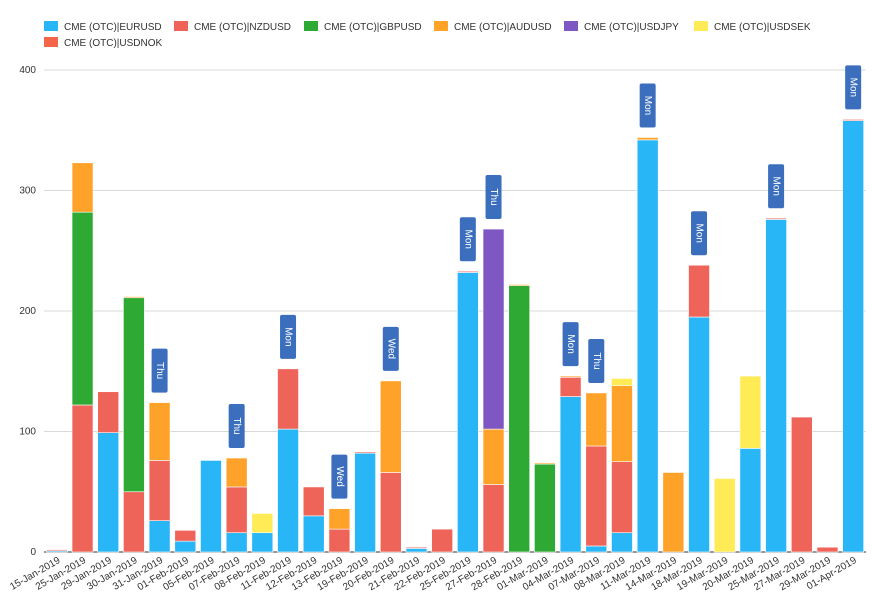 The height and width of the screenshot is (601, 872). Describe the element at coordinates (33, 552) in the screenshot. I see `y-tick-label: 0` at that location.